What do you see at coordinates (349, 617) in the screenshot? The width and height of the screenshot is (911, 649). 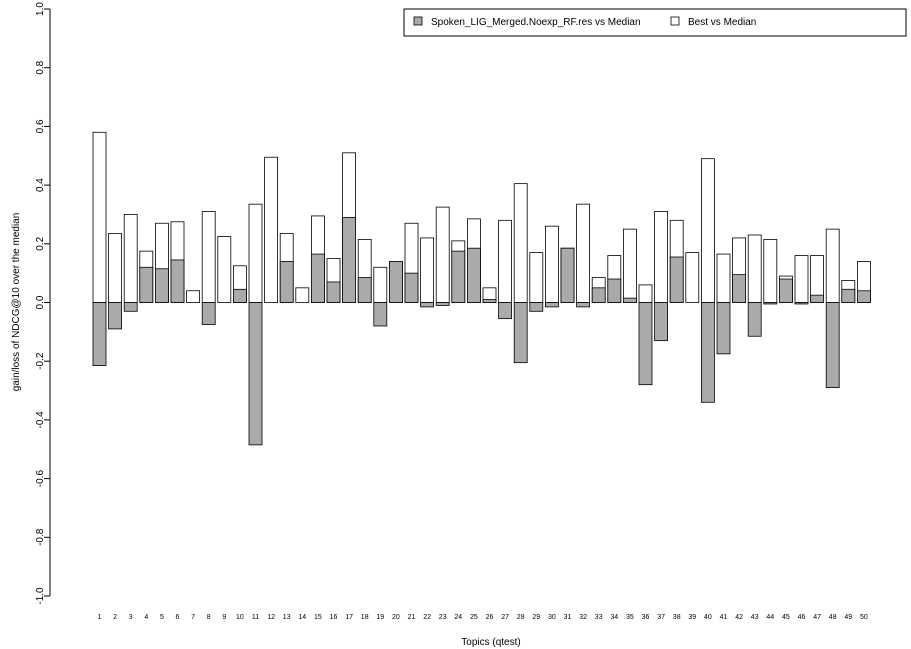 I see `x-tick-label: 17` at bounding box center [349, 617].